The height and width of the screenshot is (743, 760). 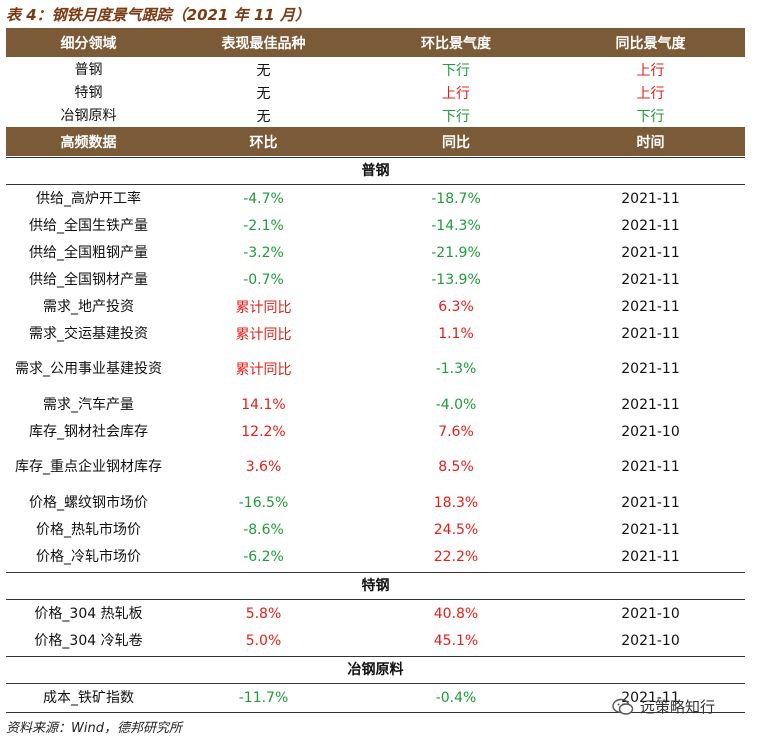 What do you see at coordinates (88, 613) in the screenshot?
I see `metric-cell: 价格_304 热轧板` at bounding box center [88, 613].